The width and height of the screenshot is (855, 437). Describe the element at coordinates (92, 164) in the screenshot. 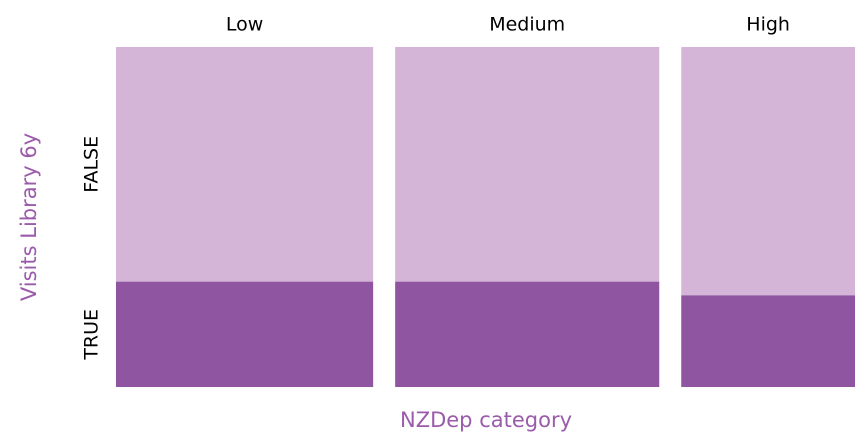

I see `row-label: FALSE` at that location.